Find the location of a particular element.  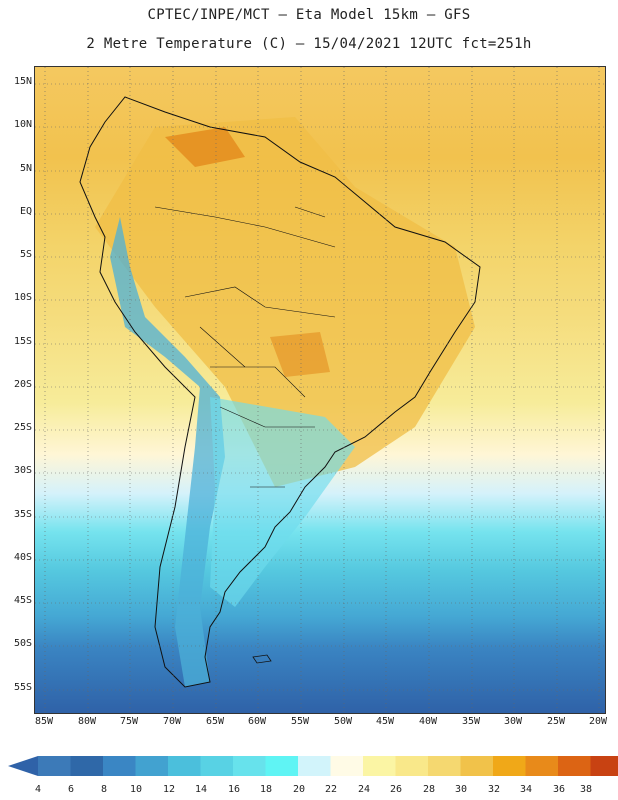

map-title-line1: CPTEC/INPE/MCT – Eta Model 15km – GFS is located at coordinates (309, 15).